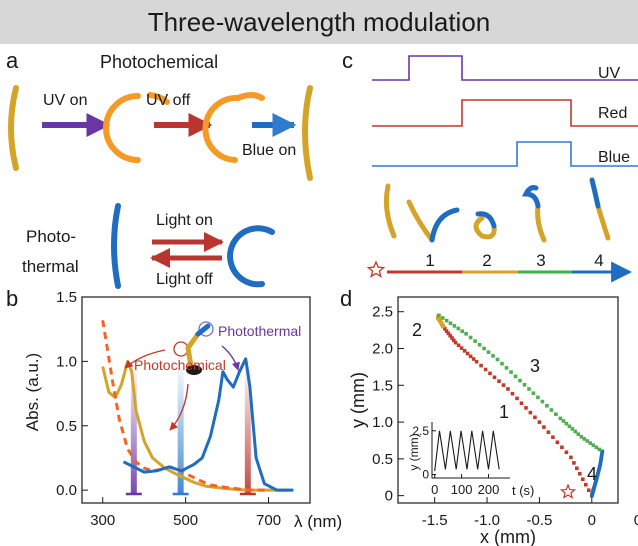  Describe the element at coordinates (489, 489) in the screenshot. I see `inset-x-tick-label-2: 200` at that location.